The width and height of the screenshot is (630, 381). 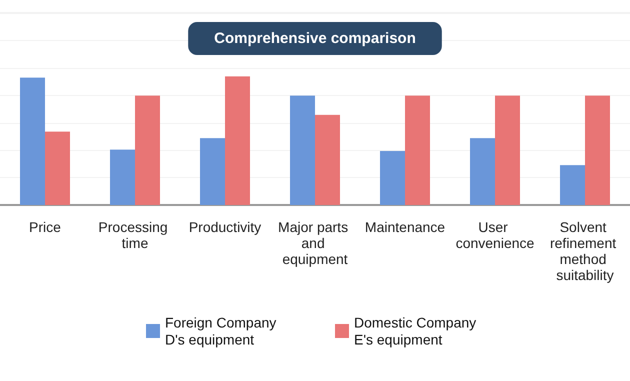 What do you see at coordinates (405, 227) in the screenshot?
I see `x-tick-label: Maintenance` at bounding box center [405, 227].